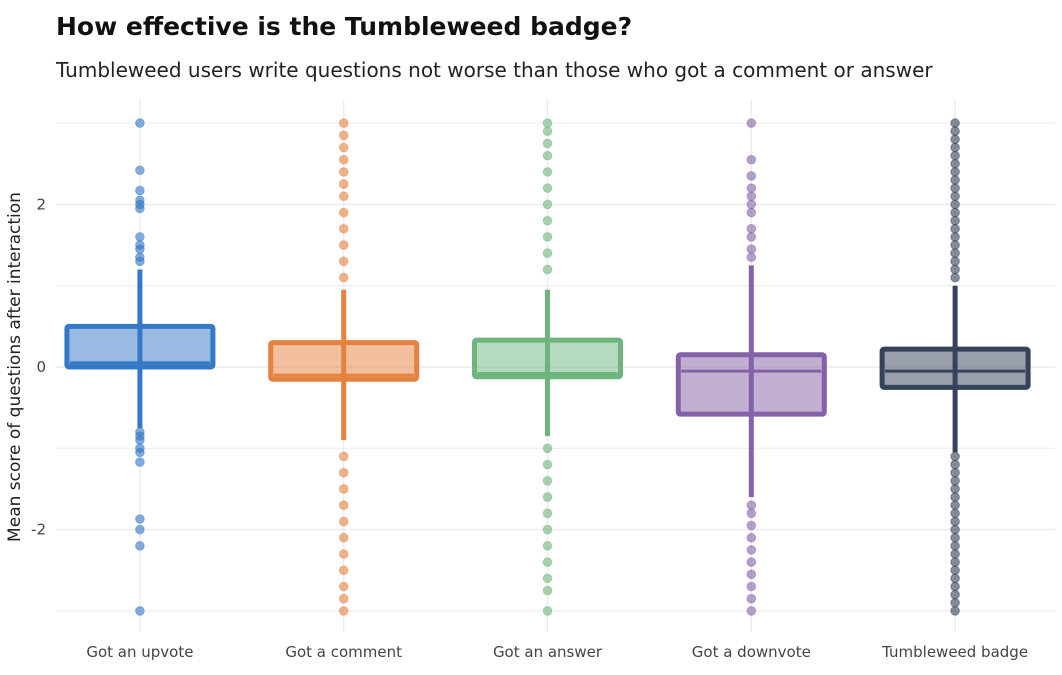  What do you see at coordinates (38, 530) in the screenshot?
I see `y-tick-label: -2` at bounding box center [38, 530].